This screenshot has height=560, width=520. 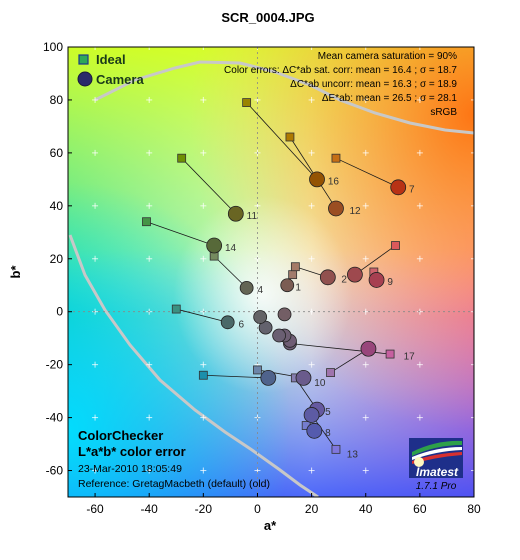 What do you see at coordinates (150, 509) in the screenshot?
I see `x-tick-label: -40` at bounding box center [150, 509].